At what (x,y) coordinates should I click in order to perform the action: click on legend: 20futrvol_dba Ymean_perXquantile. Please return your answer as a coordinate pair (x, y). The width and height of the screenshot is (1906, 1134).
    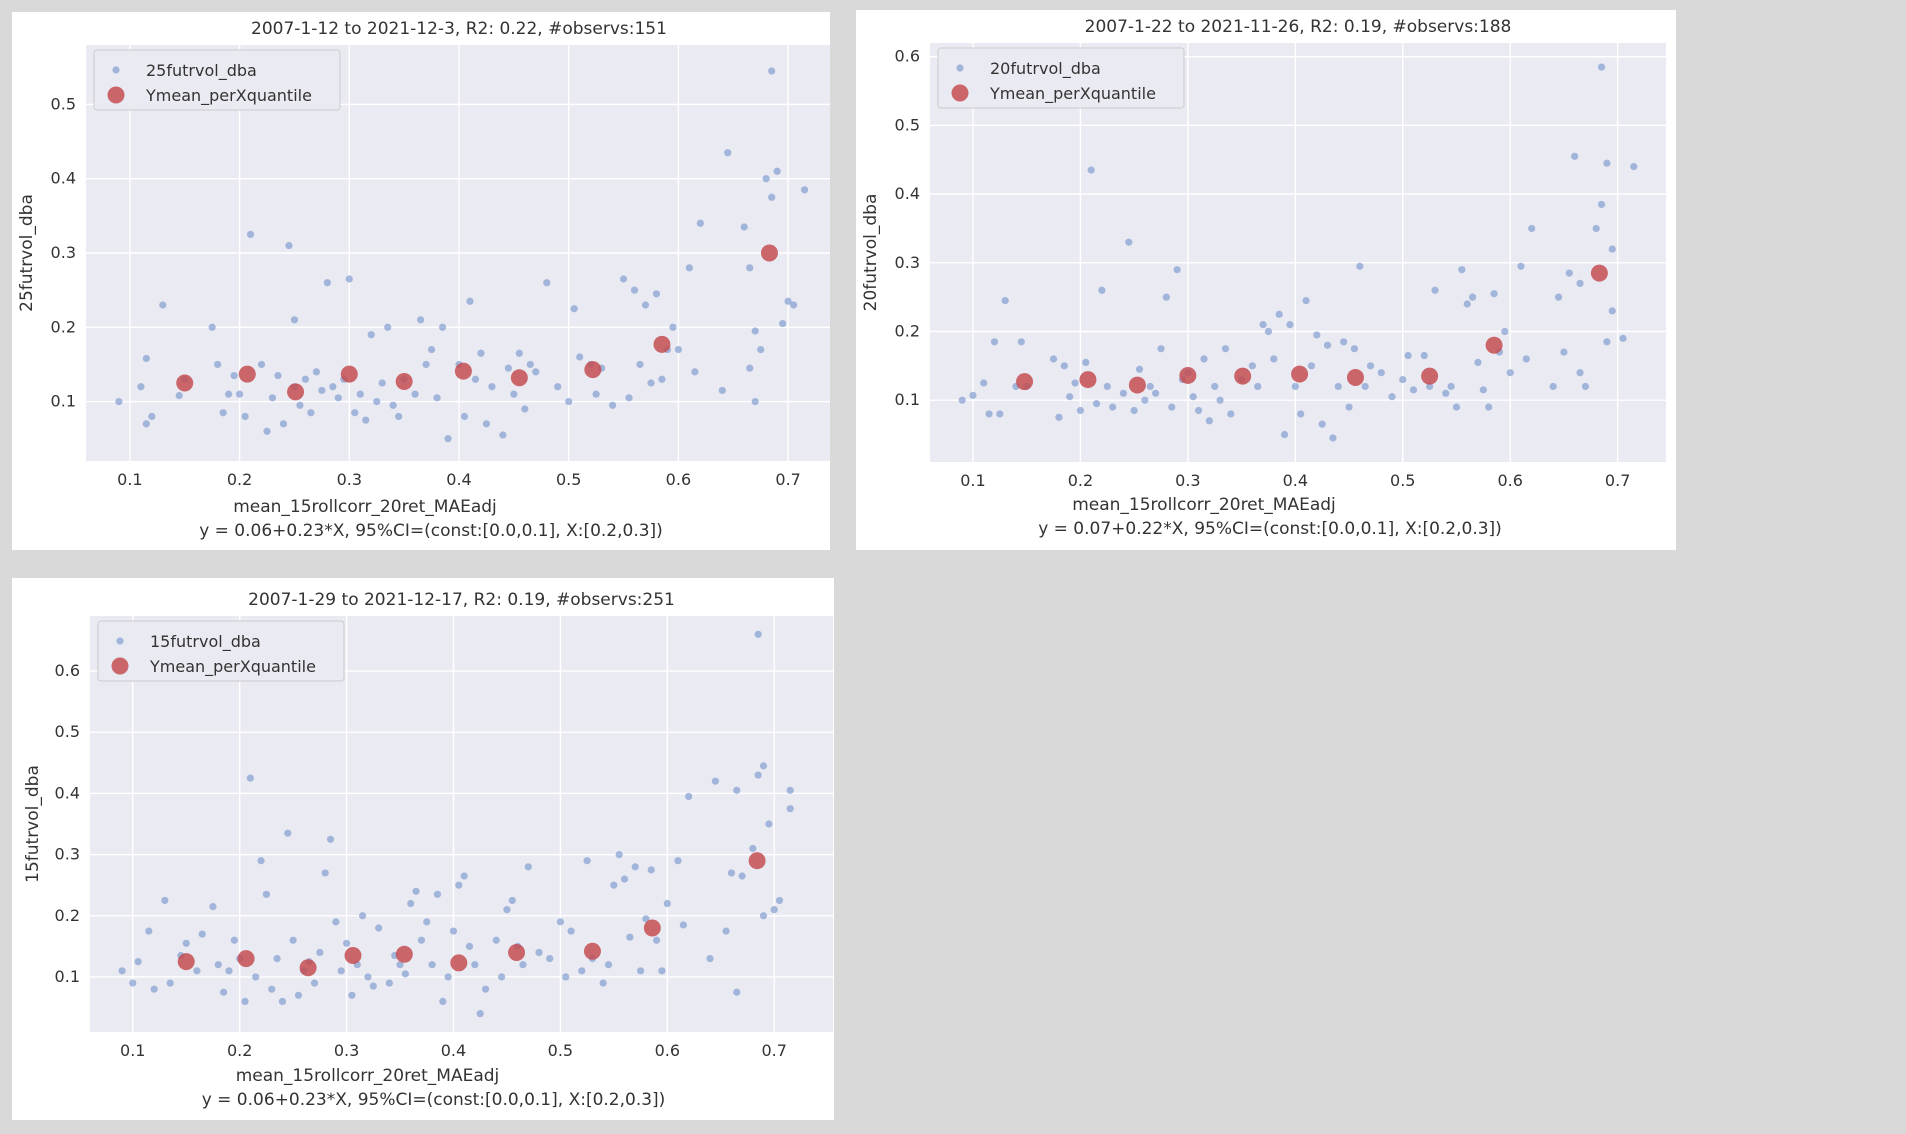
    Looking at the image, I should click on (1061, 78).